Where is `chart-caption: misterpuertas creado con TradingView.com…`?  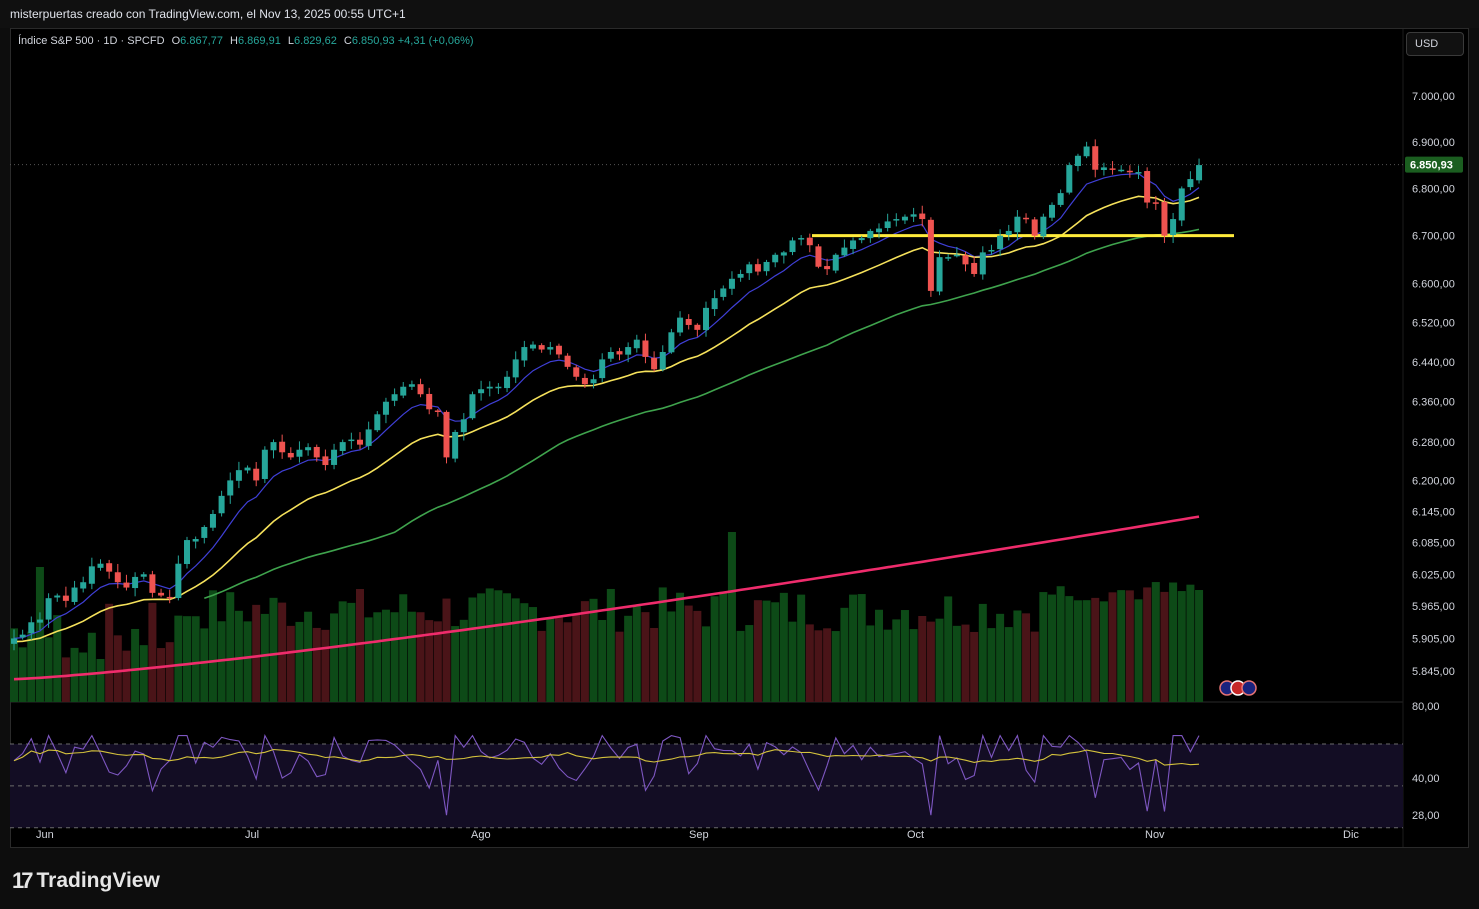
chart-caption: misterpuertas creado con TradingView.com… is located at coordinates (208, 14).